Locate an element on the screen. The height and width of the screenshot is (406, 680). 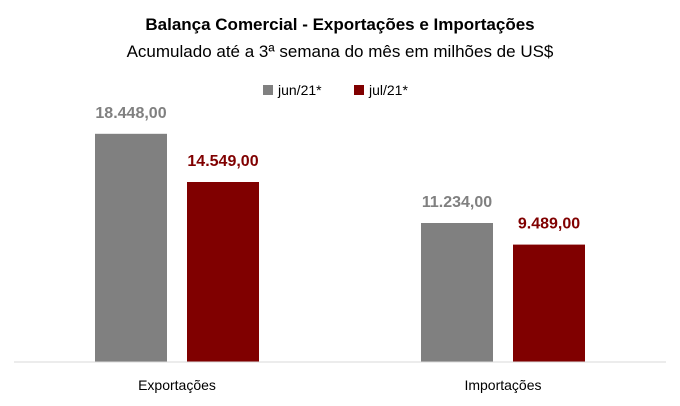
bar-jul-exportacoes is located at coordinates (223, 272).